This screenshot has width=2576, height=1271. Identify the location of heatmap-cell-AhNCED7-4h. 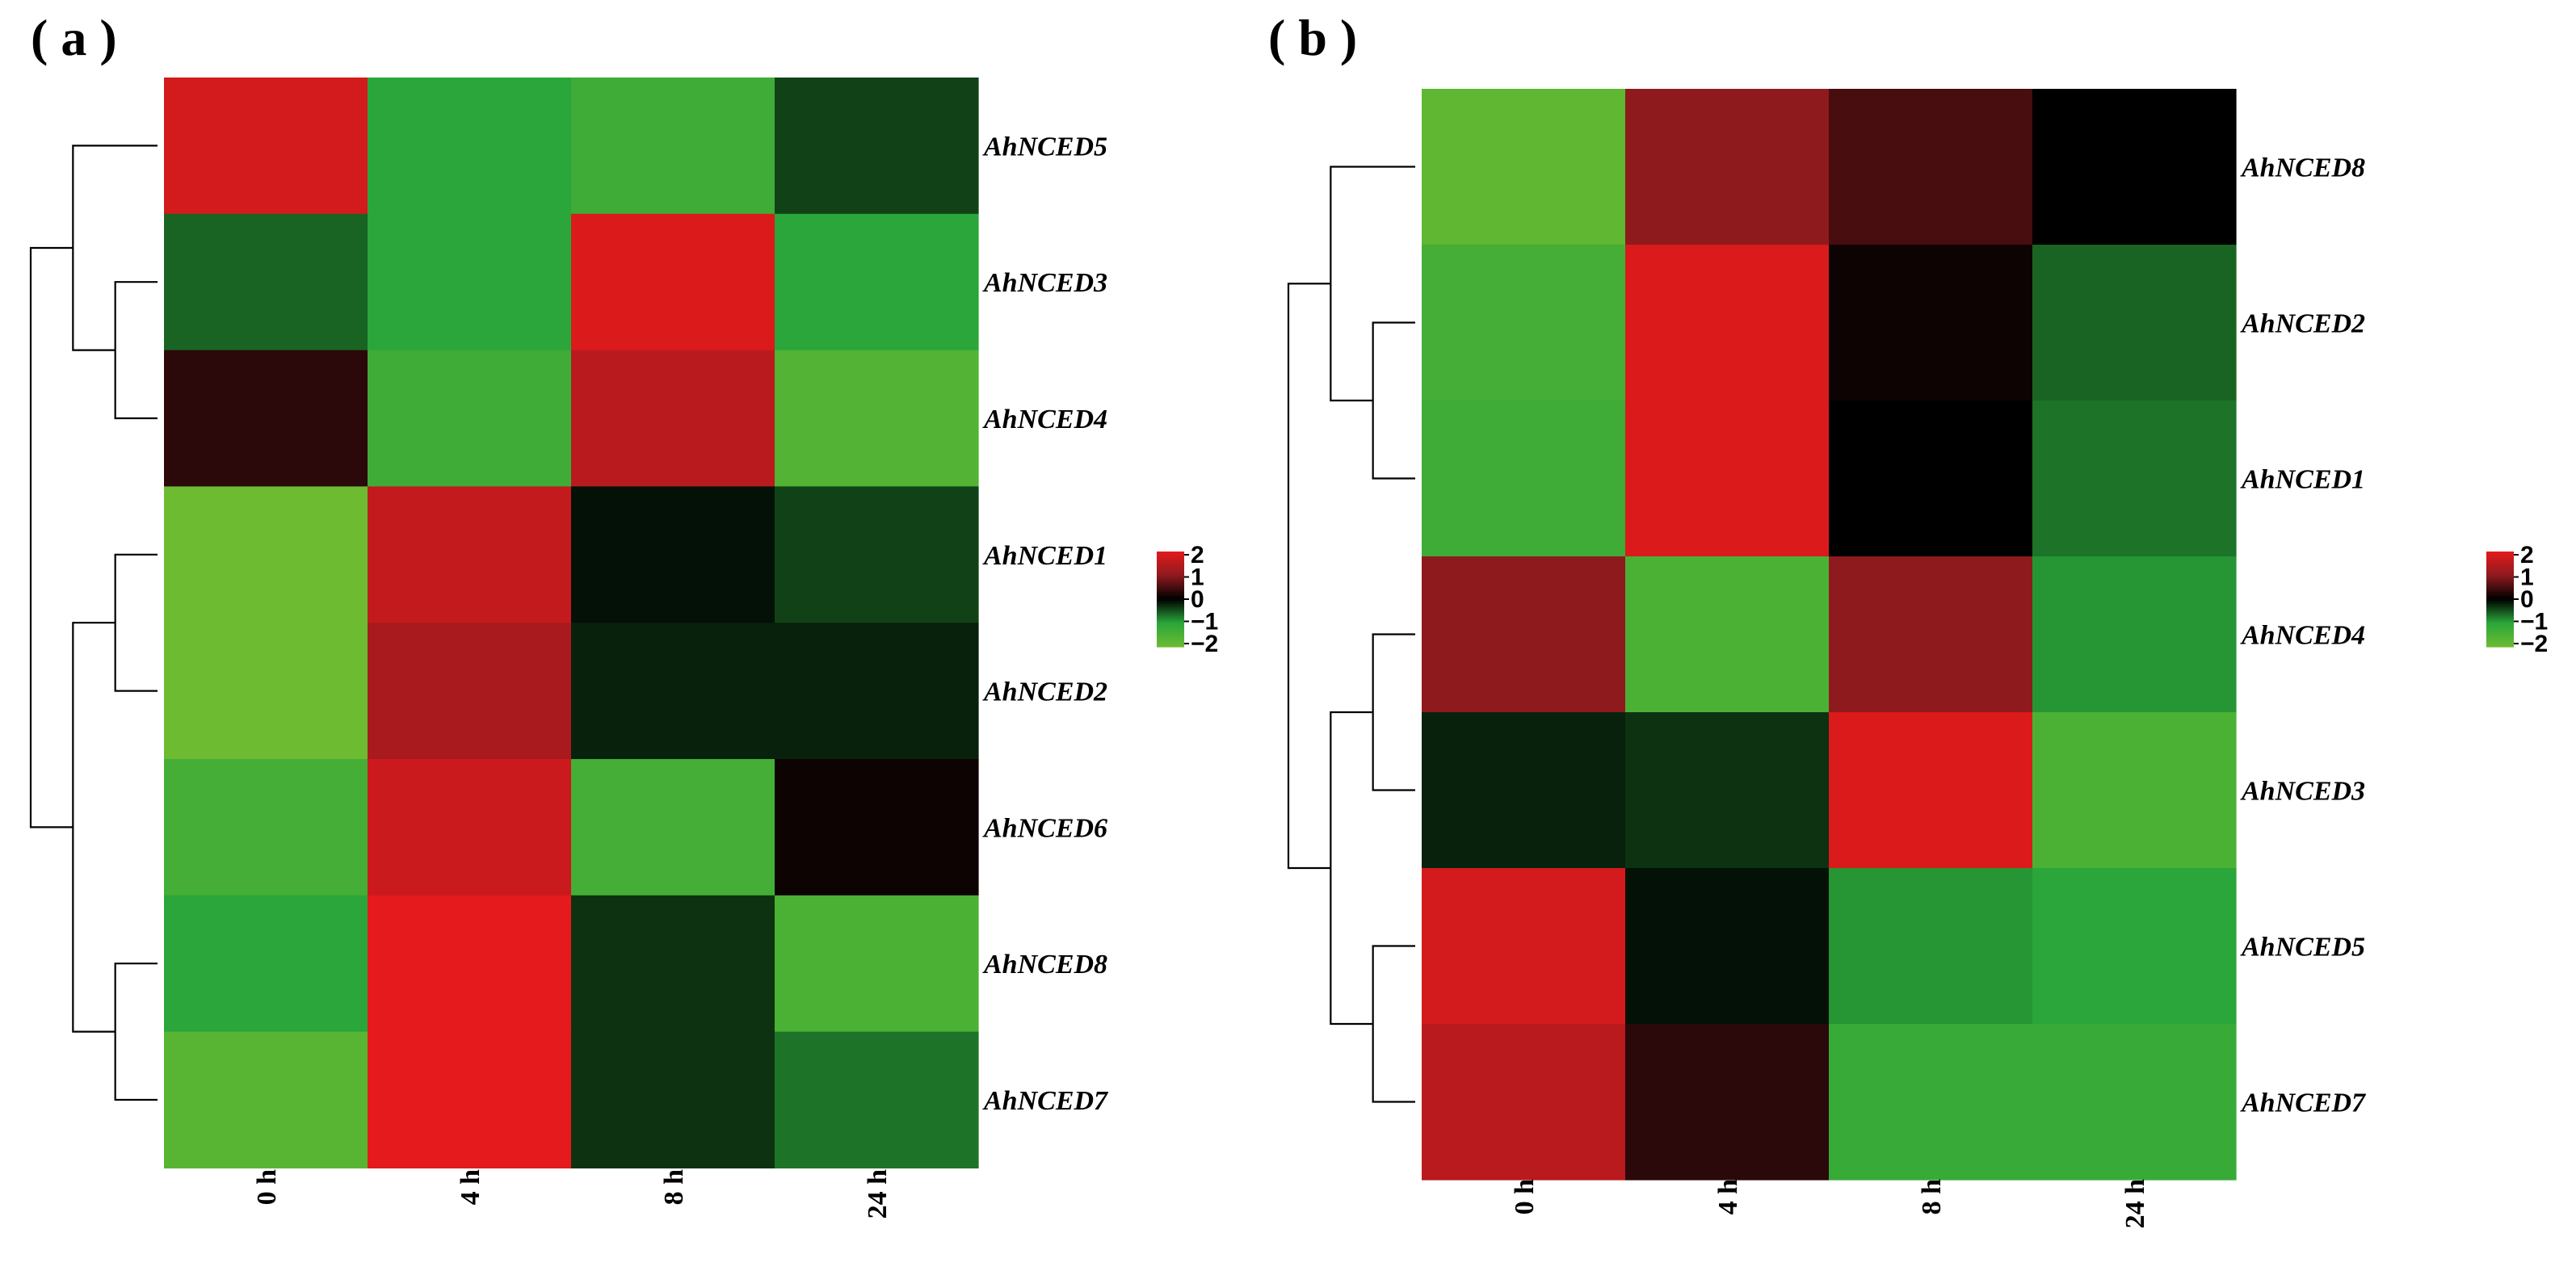
(470, 1099).